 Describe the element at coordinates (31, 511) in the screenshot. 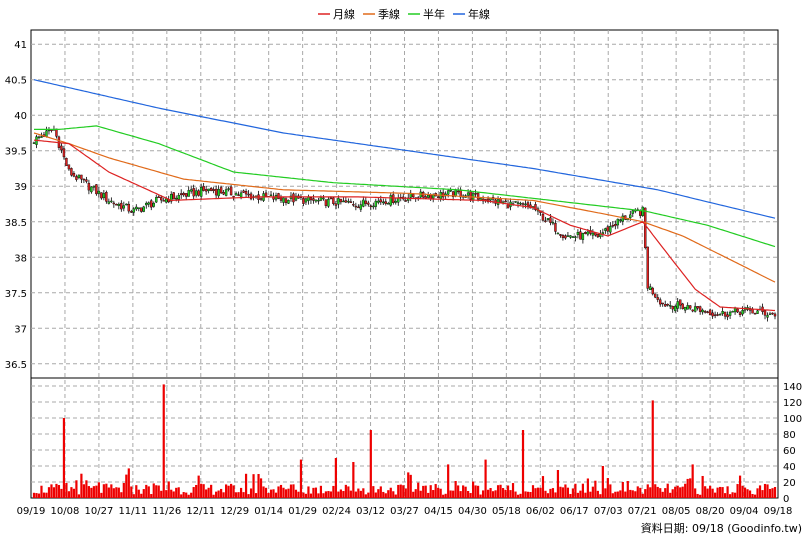

I see `date-tick-label: 09/19` at that location.